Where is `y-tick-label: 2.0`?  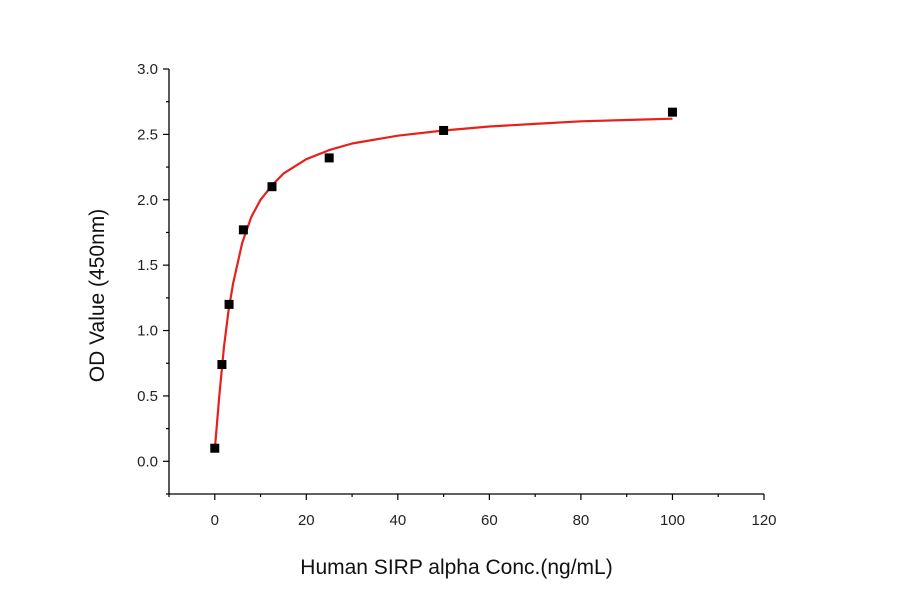
y-tick-label: 2.0 is located at coordinates (147, 200).